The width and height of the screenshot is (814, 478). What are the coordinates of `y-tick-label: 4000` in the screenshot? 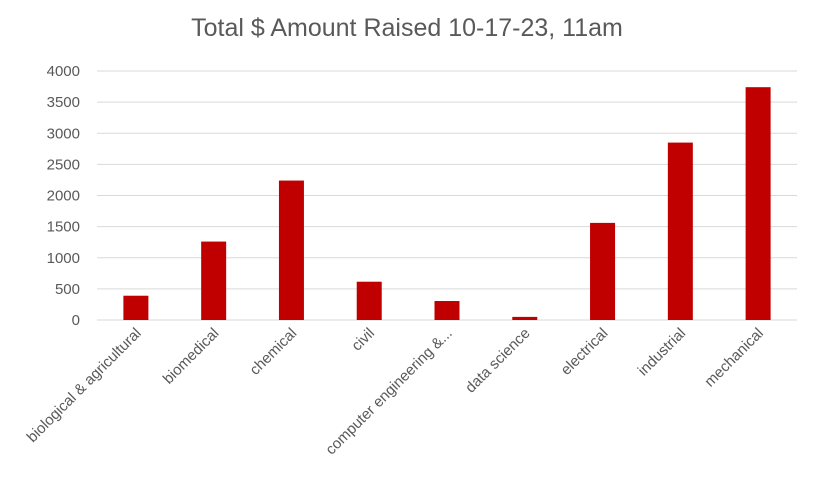 It's located at (63, 71).